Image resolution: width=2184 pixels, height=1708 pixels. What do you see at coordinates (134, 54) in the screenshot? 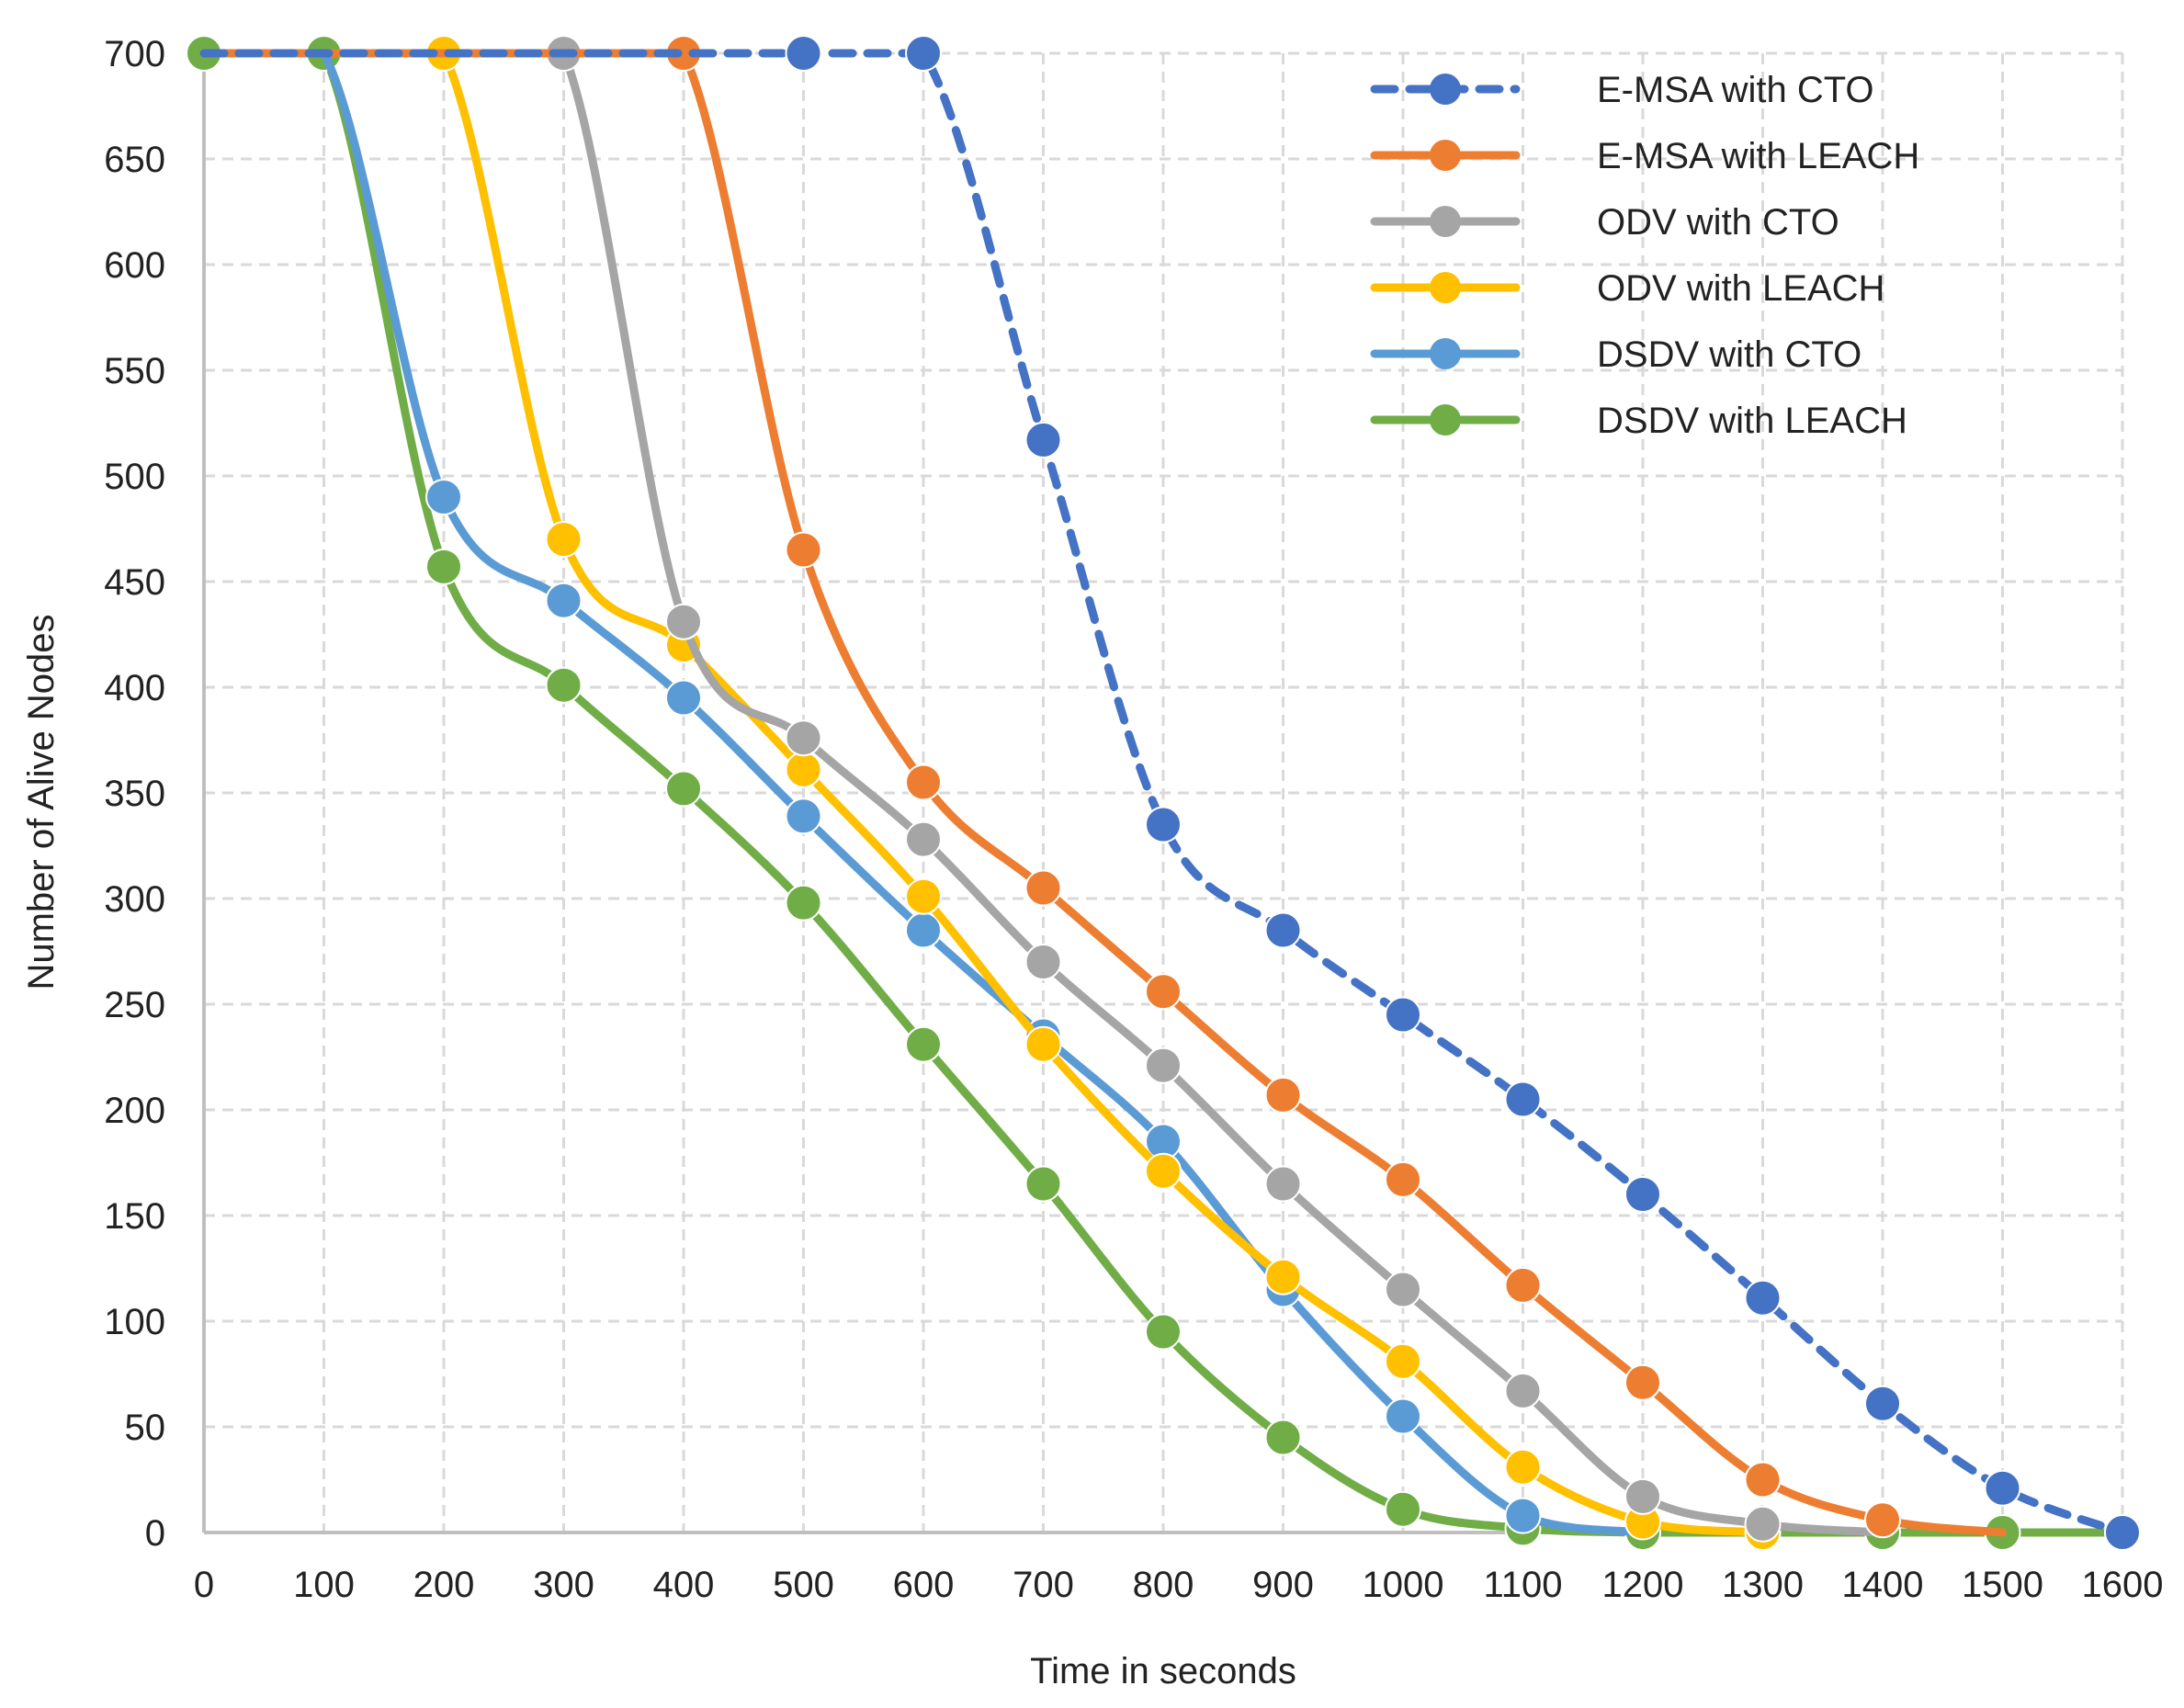
I see `y-tick-label: 700` at bounding box center [134, 54].